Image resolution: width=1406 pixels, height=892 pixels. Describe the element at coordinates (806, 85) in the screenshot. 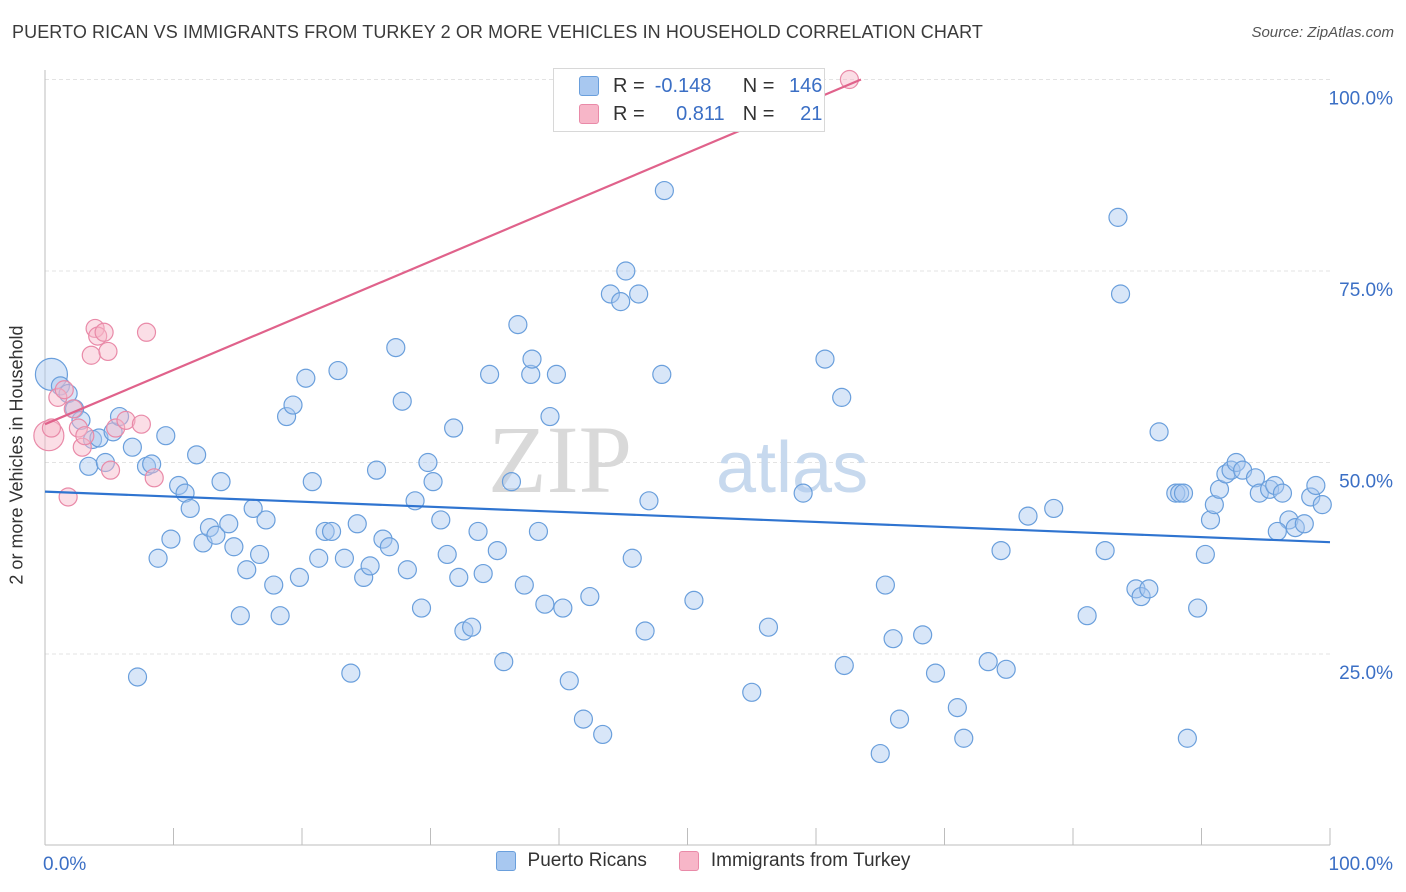

I see `legend-n-value: 146` at that location.